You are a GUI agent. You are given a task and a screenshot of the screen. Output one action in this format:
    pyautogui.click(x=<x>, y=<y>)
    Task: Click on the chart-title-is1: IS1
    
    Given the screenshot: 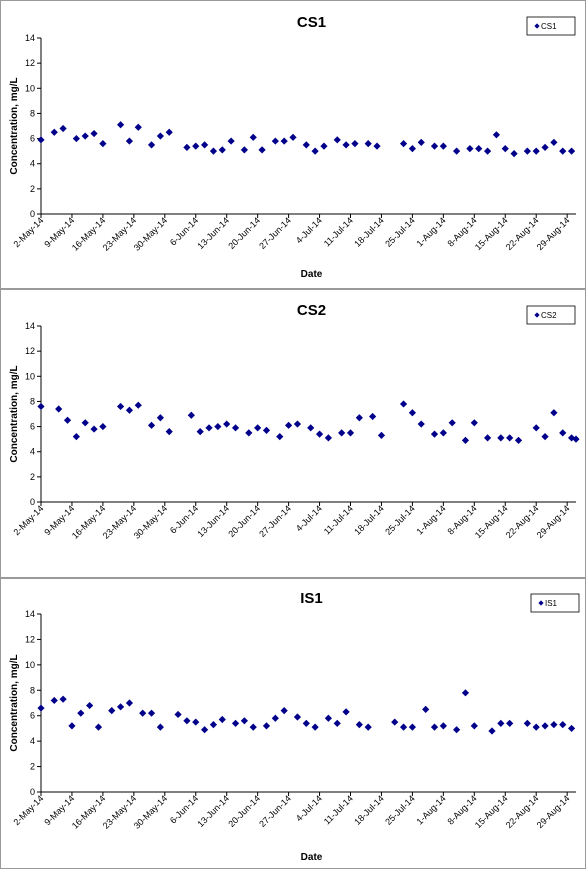 What is the action you would take?
    pyautogui.click(x=311, y=598)
    